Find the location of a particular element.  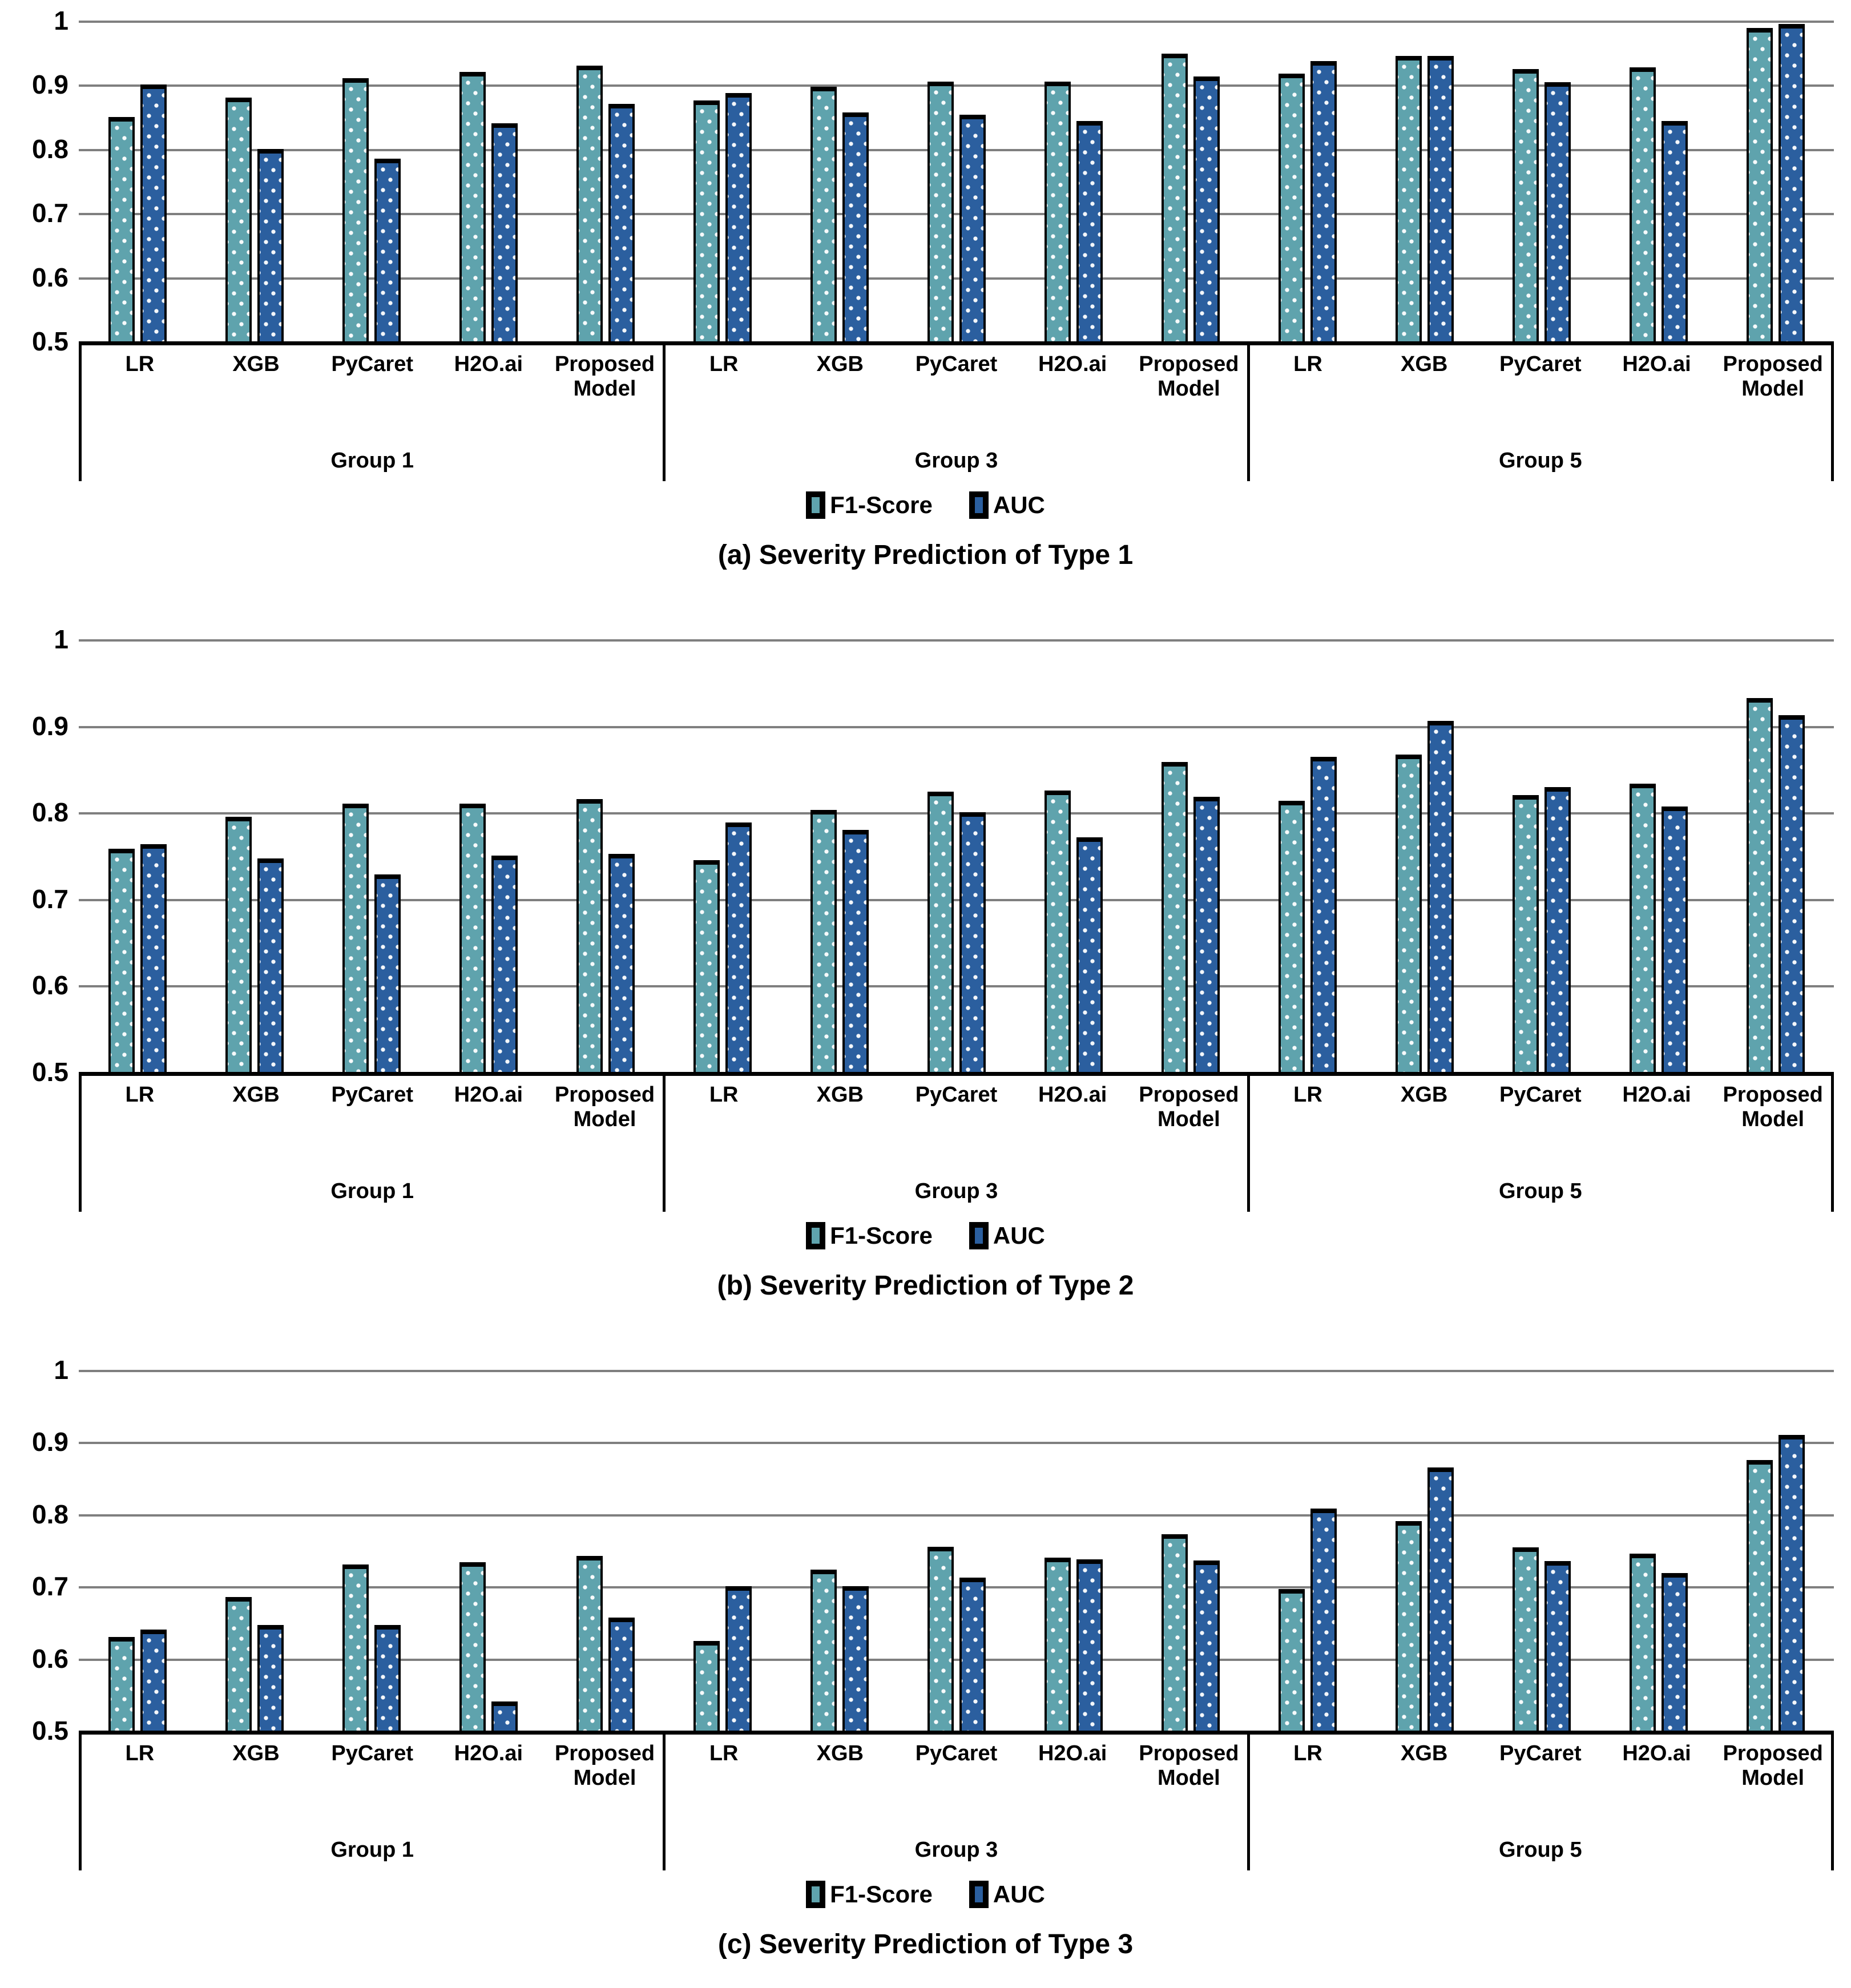

y-tick-label: 0.8 is located at coordinates (50, 812).